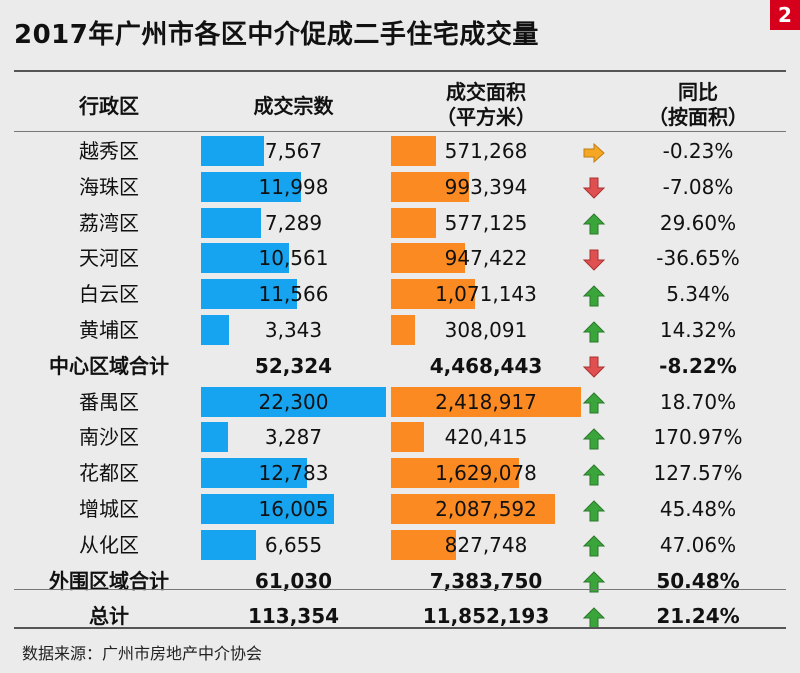  What do you see at coordinates (109, 580) in the screenshot?
I see `district-label: 外围区域合计` at bounding box center [109, 580].